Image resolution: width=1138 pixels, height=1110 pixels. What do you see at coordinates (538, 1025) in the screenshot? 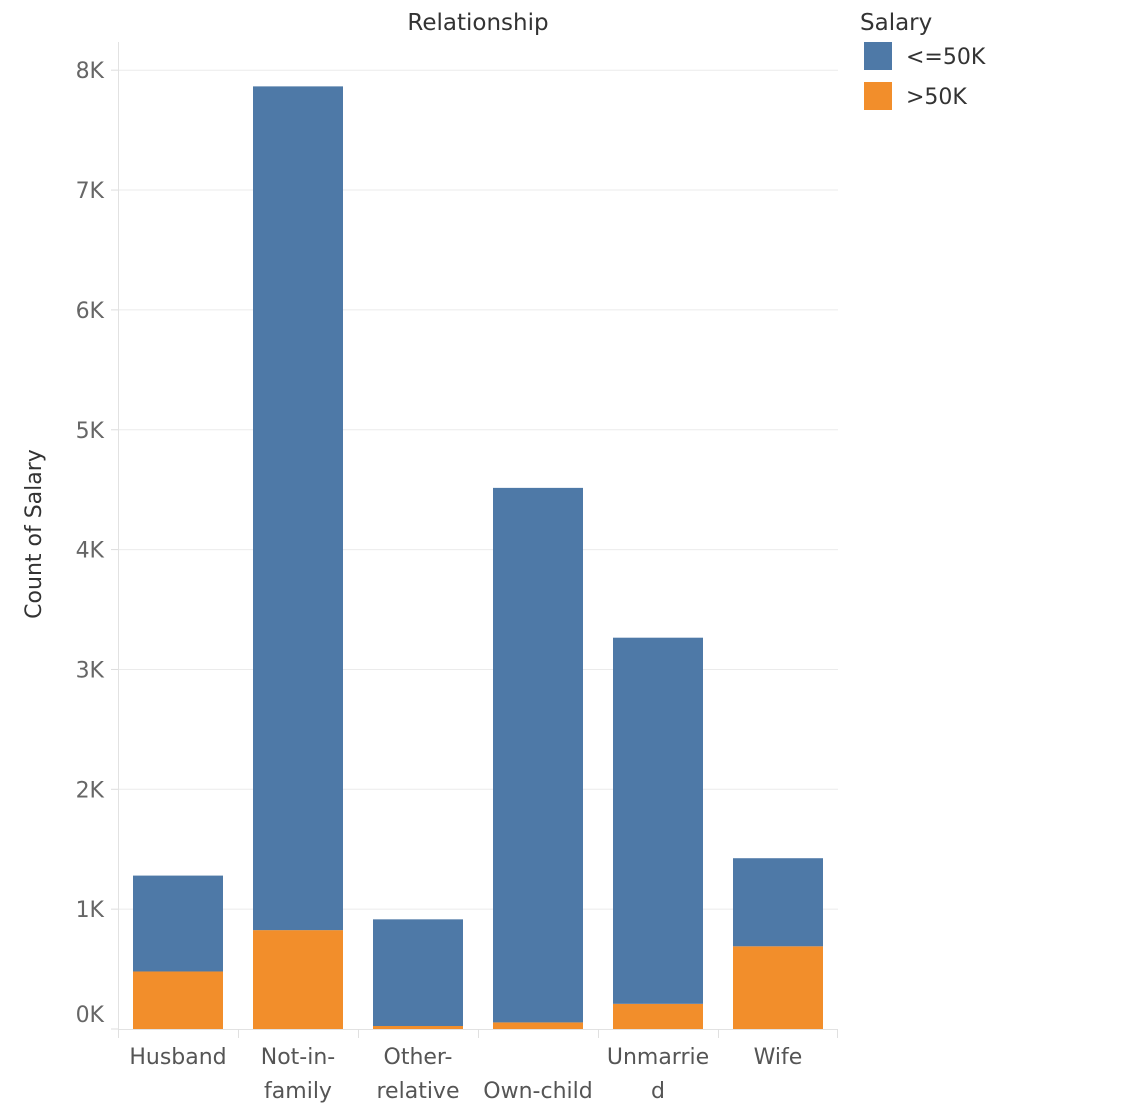
I see `bar-own-child-gt-50k` at bounding box center [538, 1025].